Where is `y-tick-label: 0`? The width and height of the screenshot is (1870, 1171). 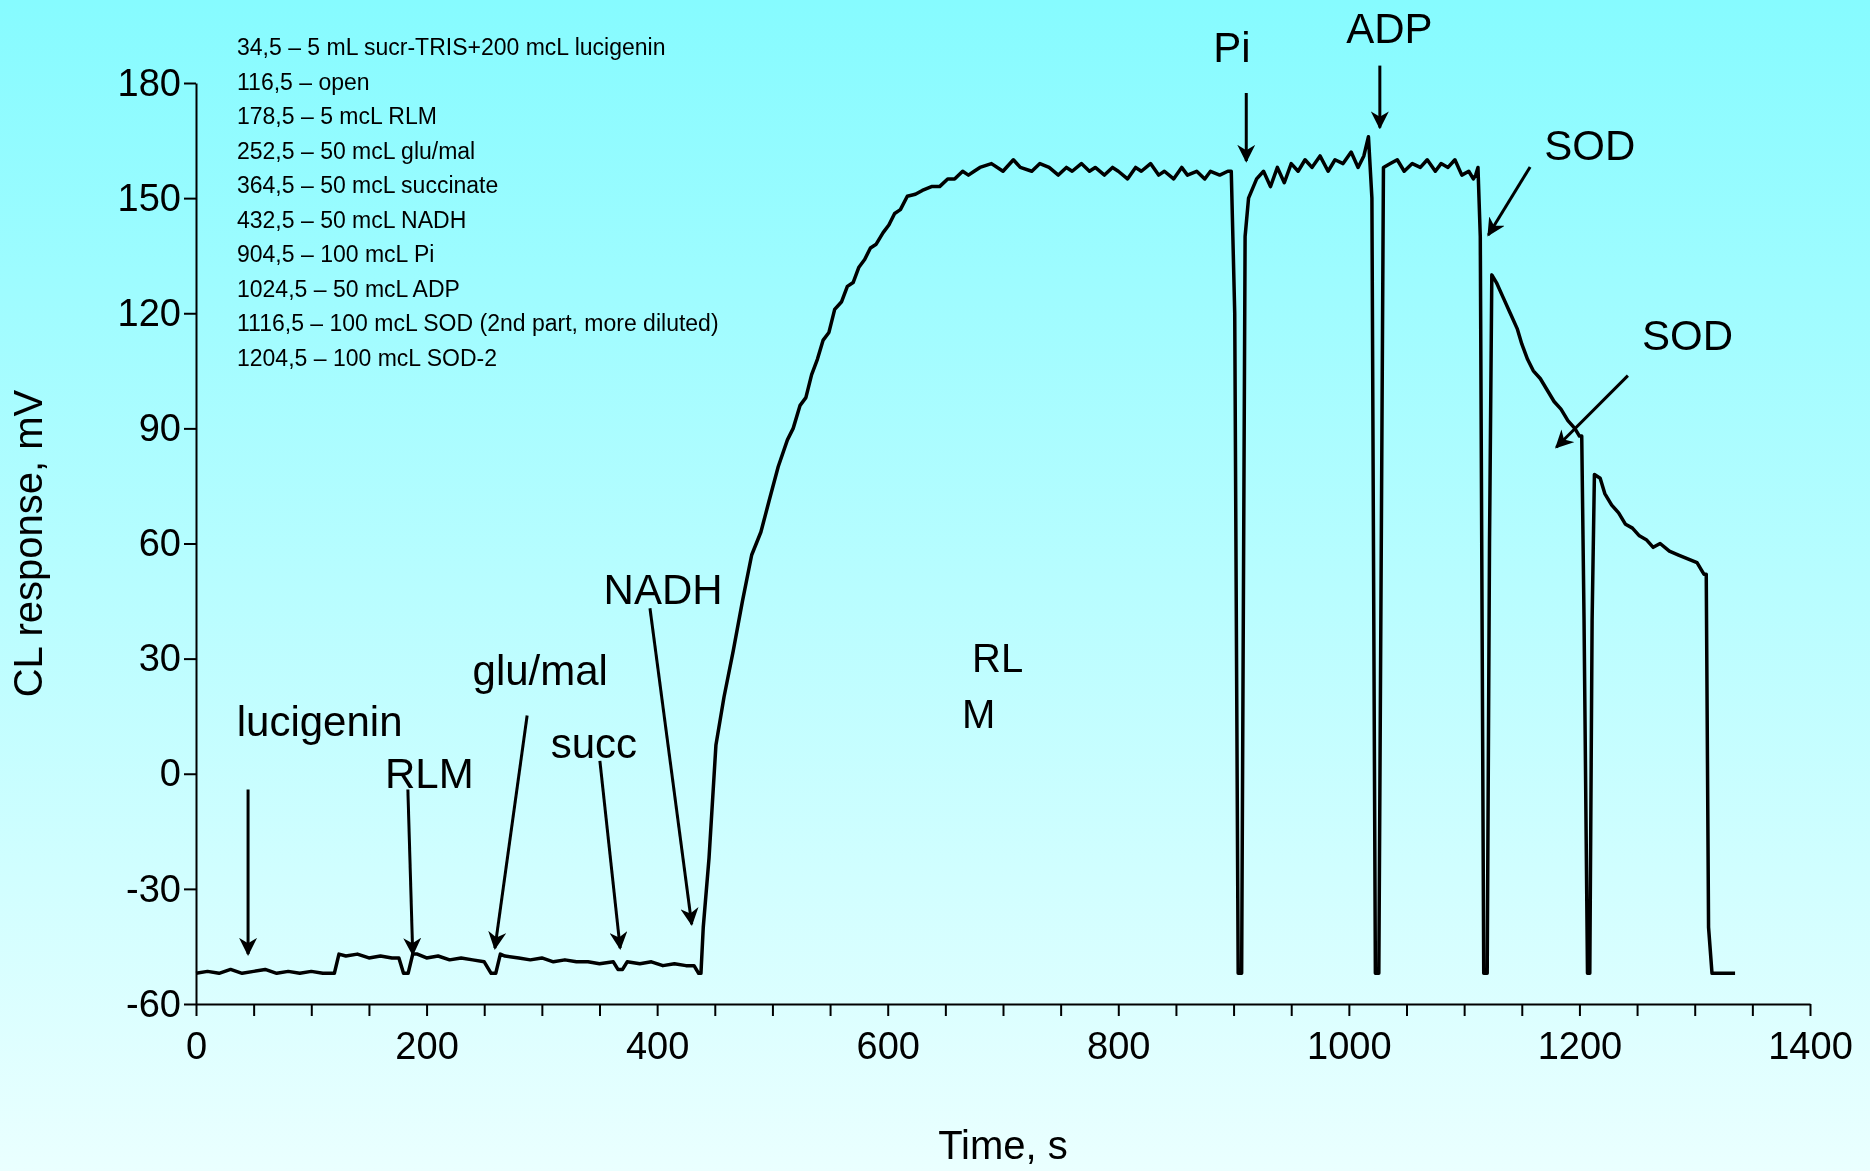
y-tick-label: 0 is located at coordinates (170, 773).